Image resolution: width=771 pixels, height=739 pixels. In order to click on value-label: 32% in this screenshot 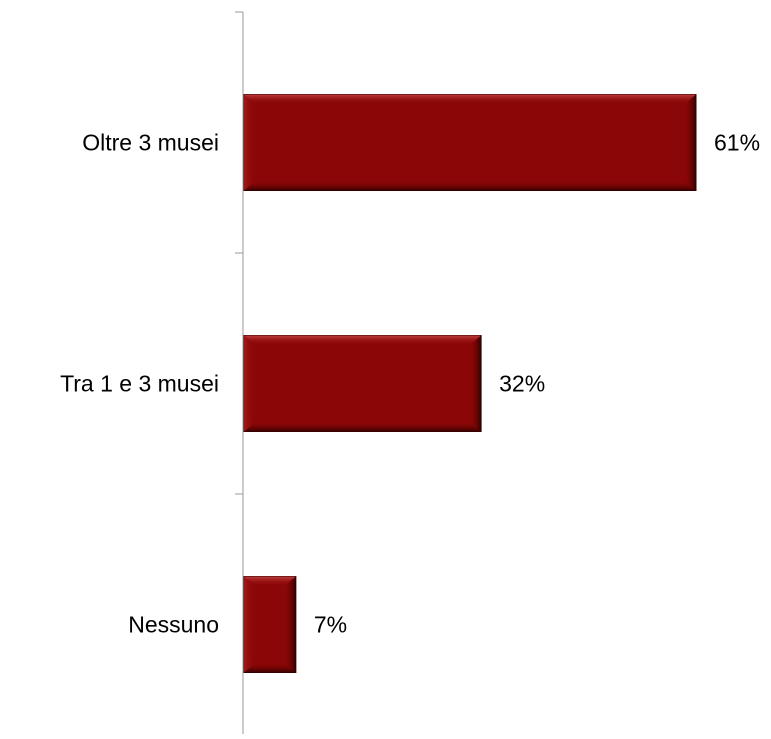, I will do `click(522, 384)`.